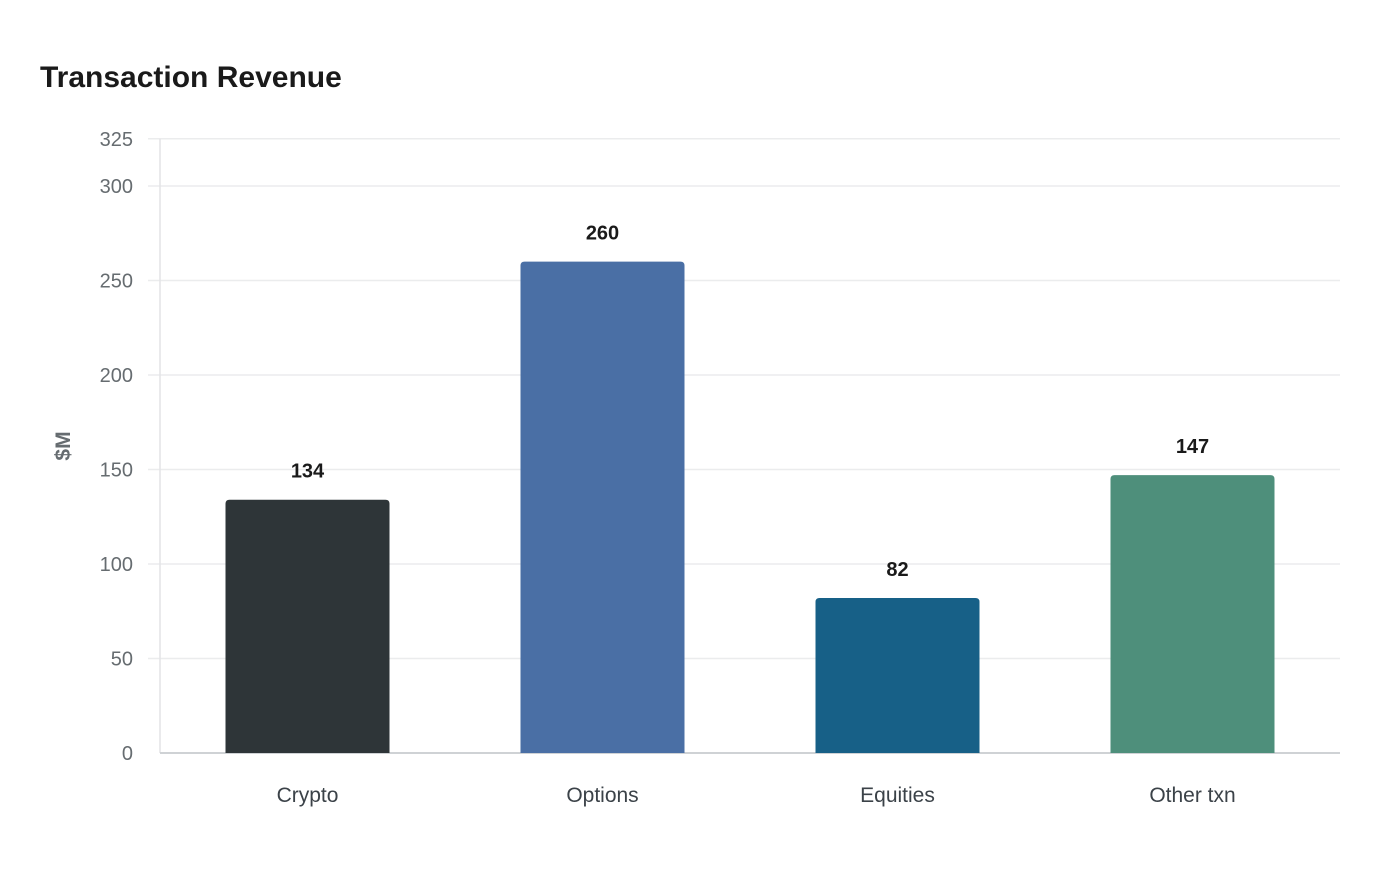 This screenshot has width=1400, height=880. Describe the element at coordinates (116, 140) in the screenshot. I see `y-tick-label: 325` at that location.